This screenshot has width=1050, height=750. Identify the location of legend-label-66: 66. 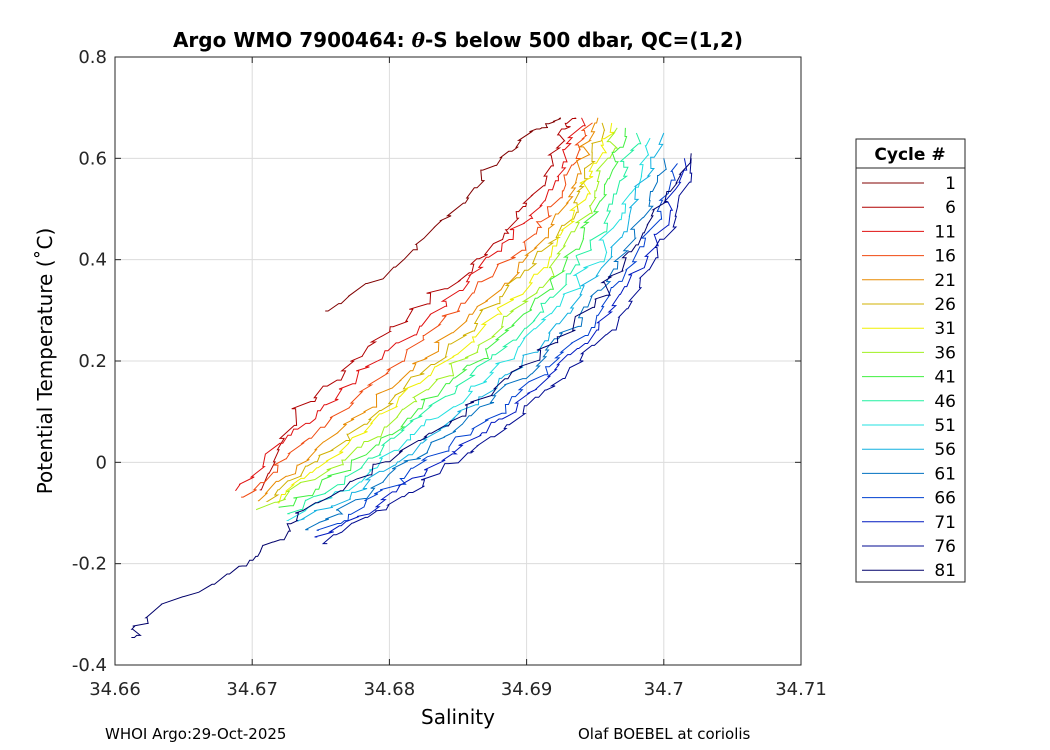
(945, 499).